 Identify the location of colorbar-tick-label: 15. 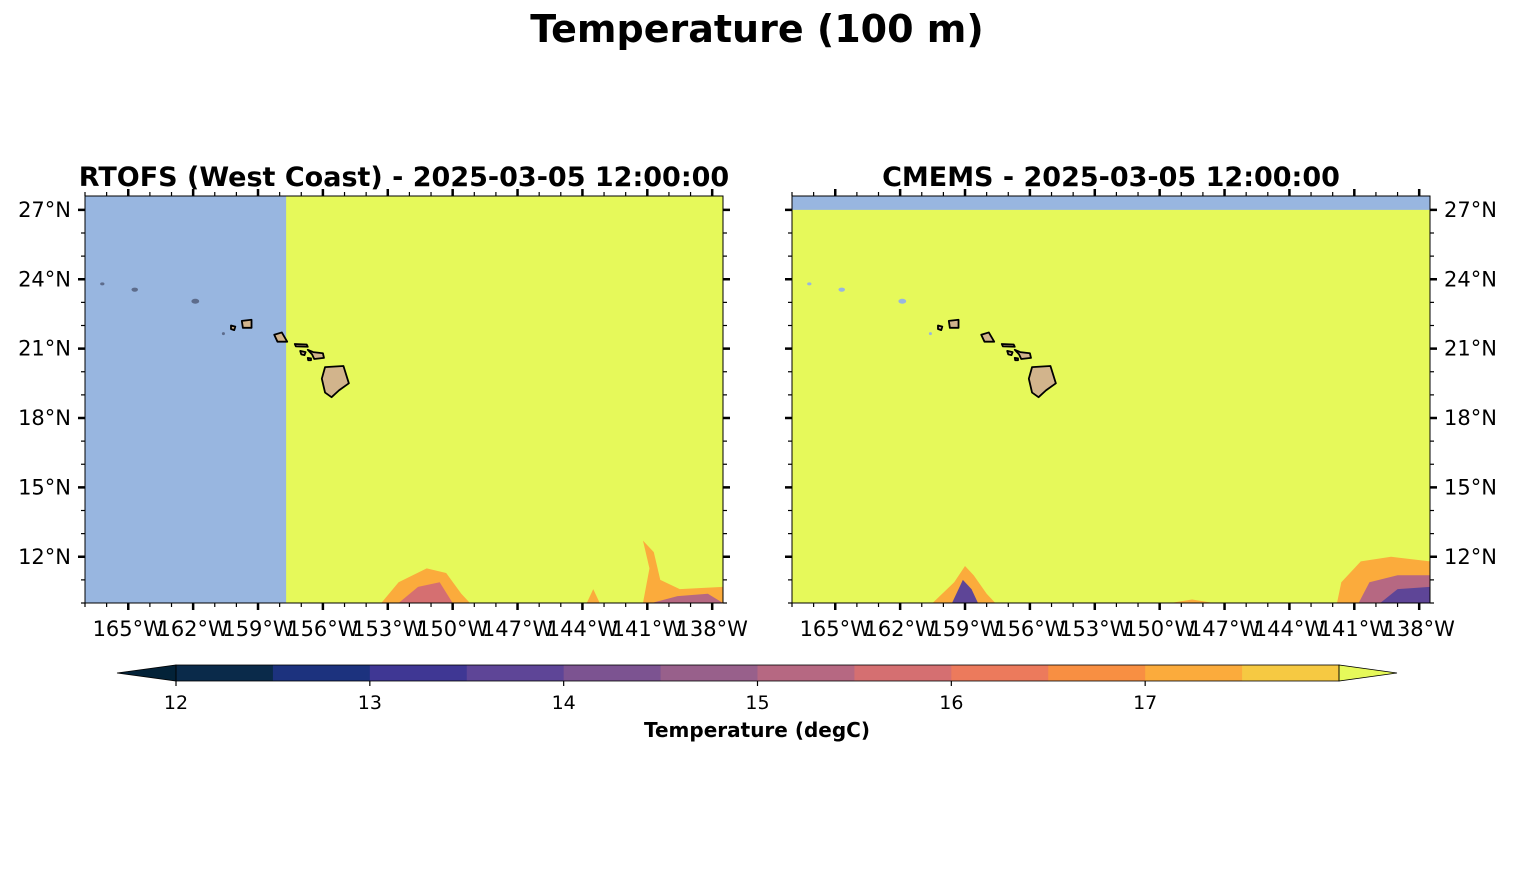
(757, 703).